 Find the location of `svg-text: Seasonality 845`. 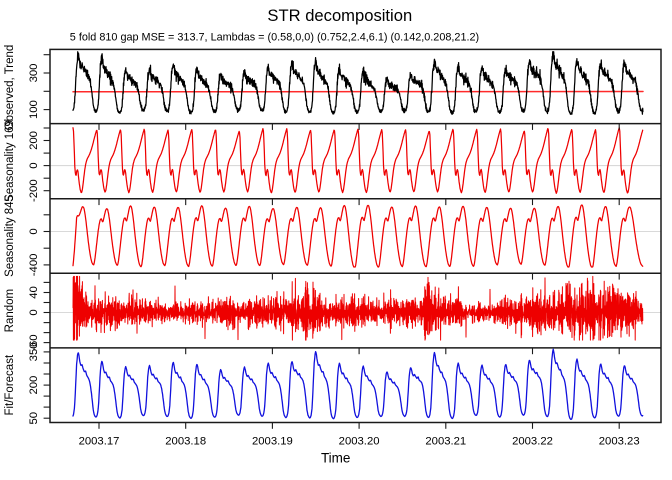

svg-text: Seasonality 845 is located at coordinates (10, 236).